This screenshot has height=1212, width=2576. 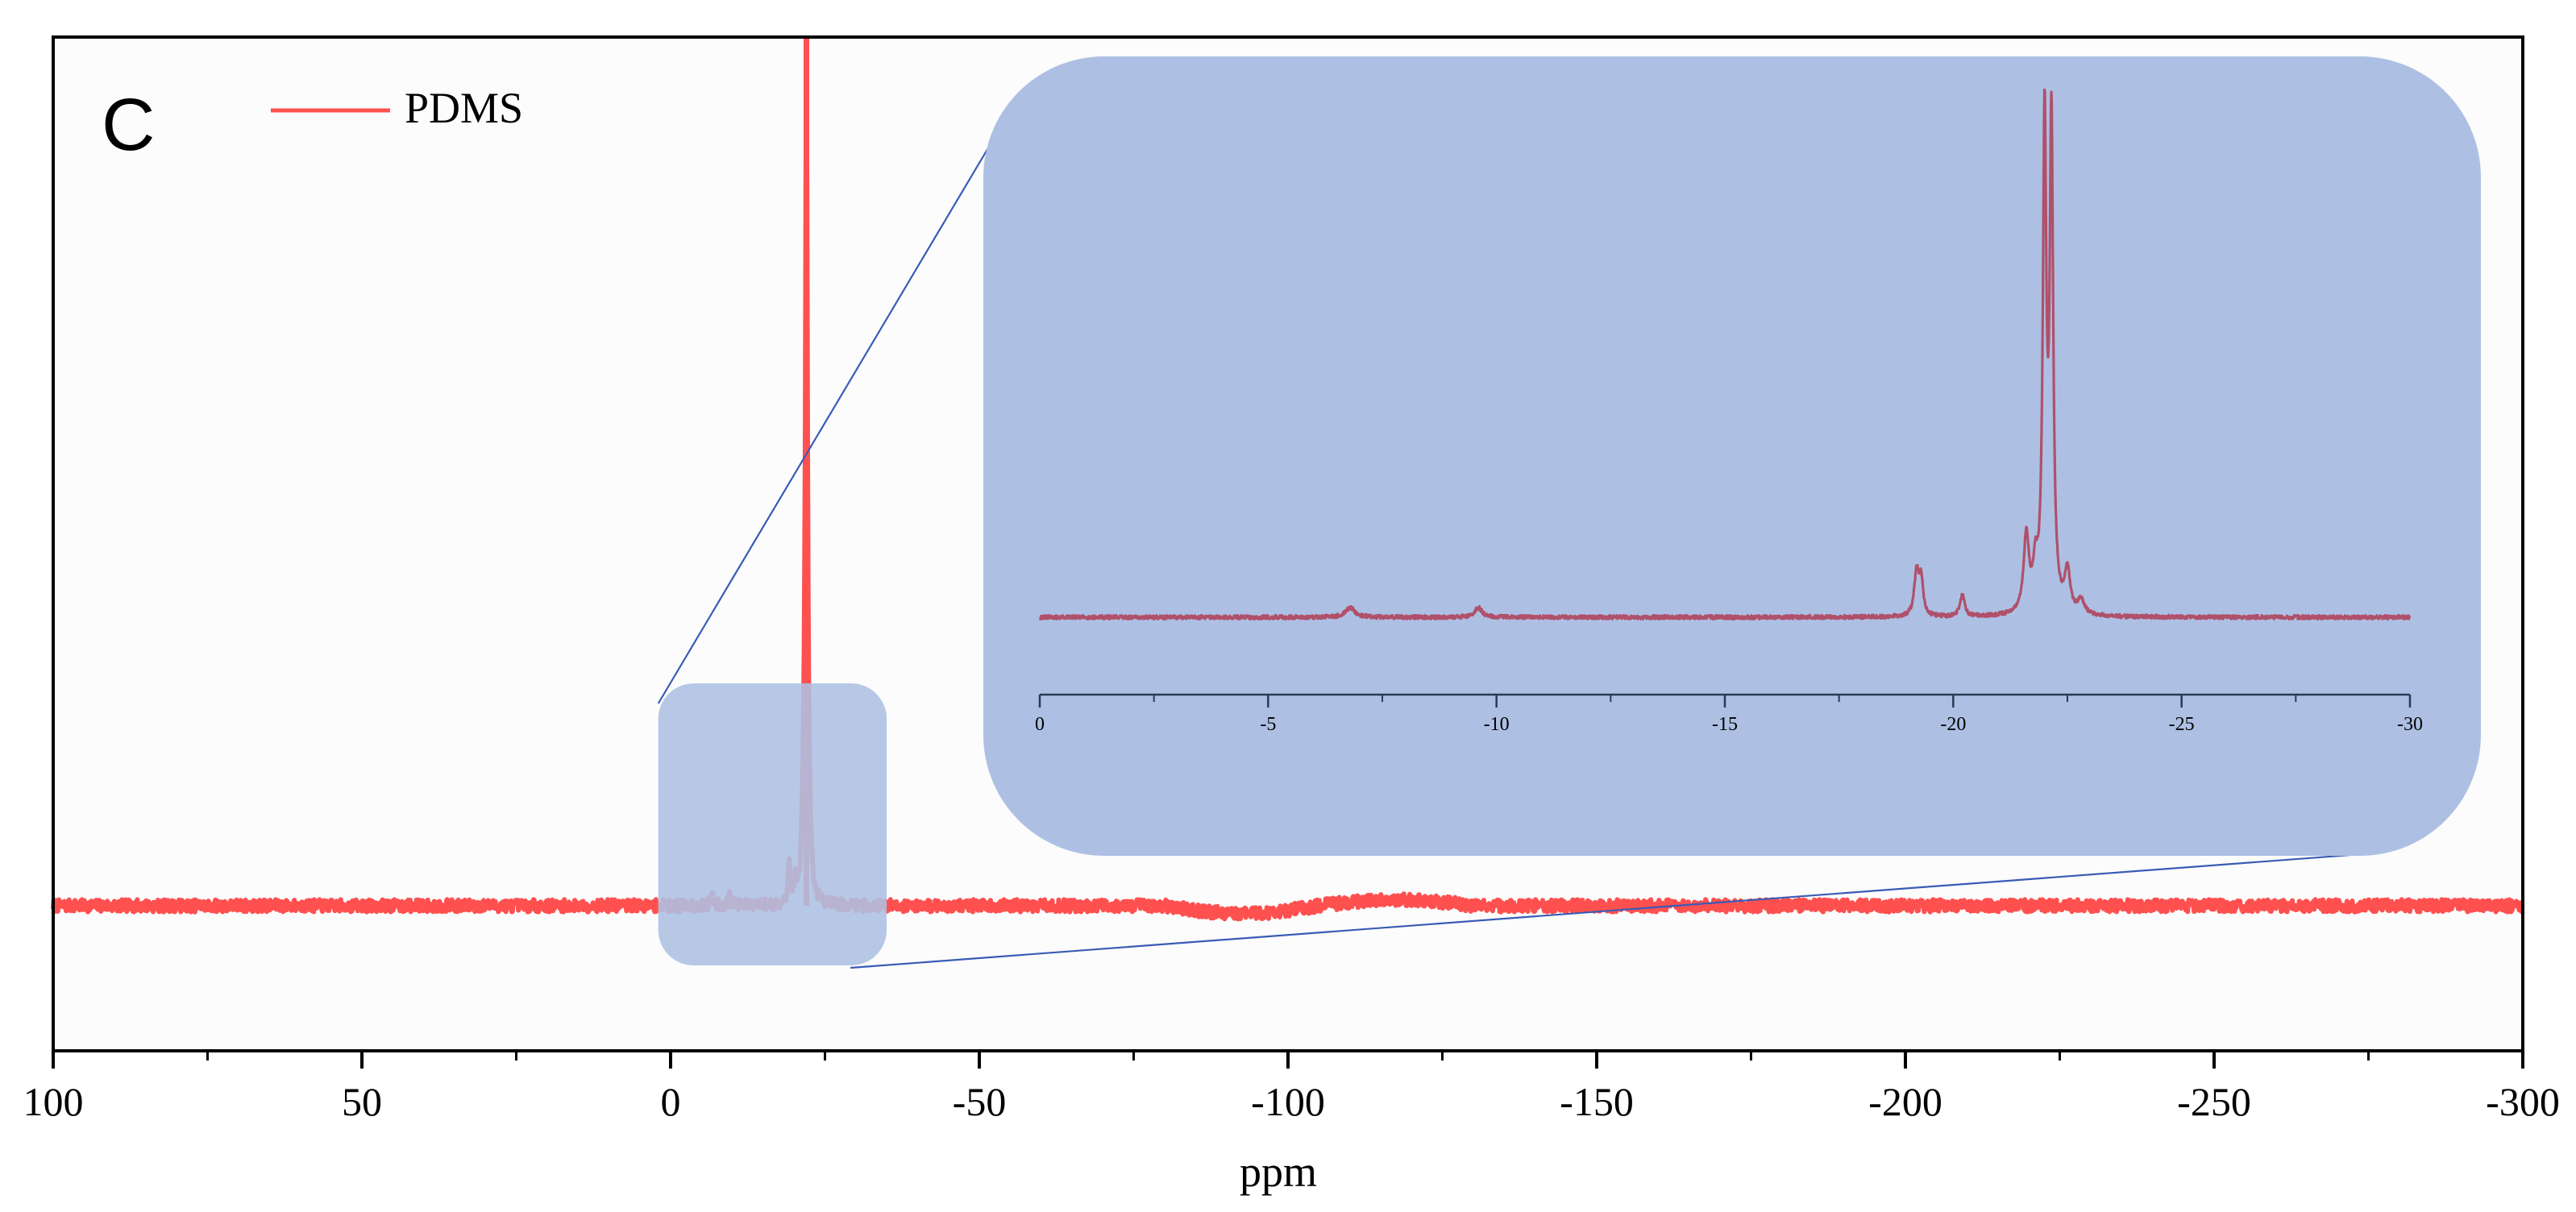 What do you see at coordinates (362, 1101) in the screenshot?
I see `x-tick-label: 50` at bounding box center [362, 1101].